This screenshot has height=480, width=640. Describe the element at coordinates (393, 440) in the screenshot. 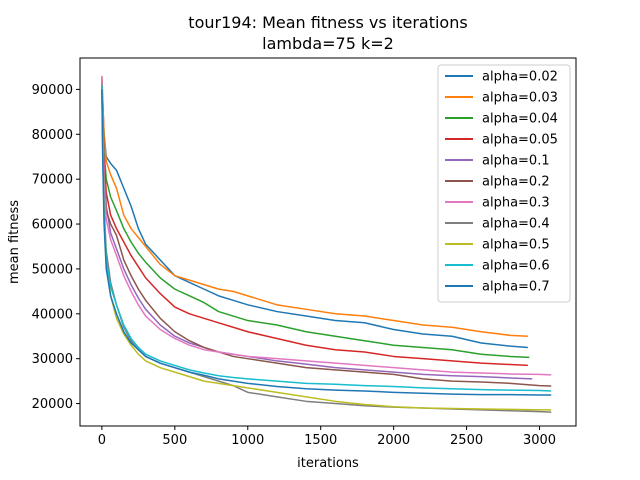

I see `x-tick-label: 2000` at that location.